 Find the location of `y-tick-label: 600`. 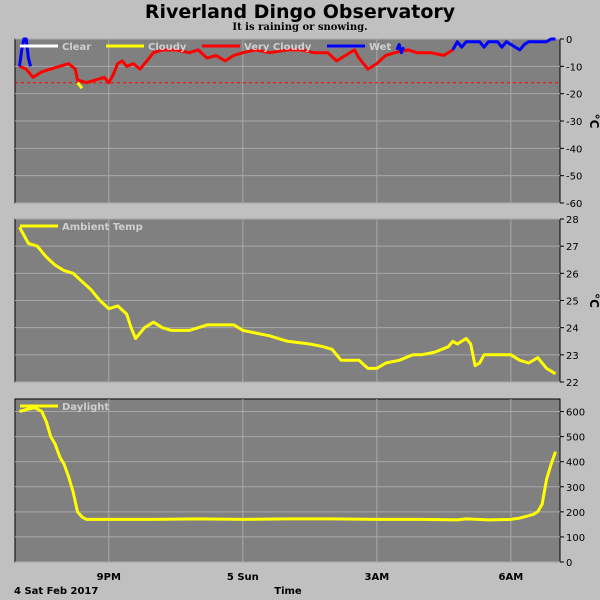

y-tick-label: 600 is located at coordinates (575, 413).